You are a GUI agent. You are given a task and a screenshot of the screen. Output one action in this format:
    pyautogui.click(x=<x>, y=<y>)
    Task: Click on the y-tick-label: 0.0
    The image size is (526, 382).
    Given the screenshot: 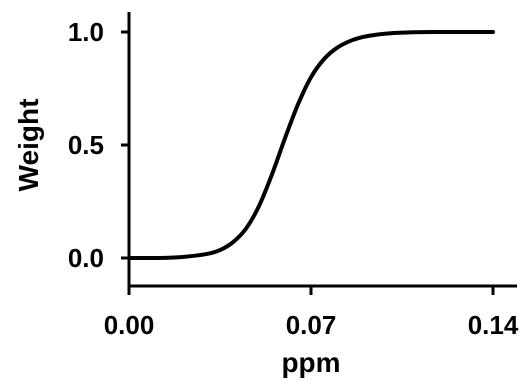 What is the action you would take?
    pyautogui.click(x=86, y=258)
    